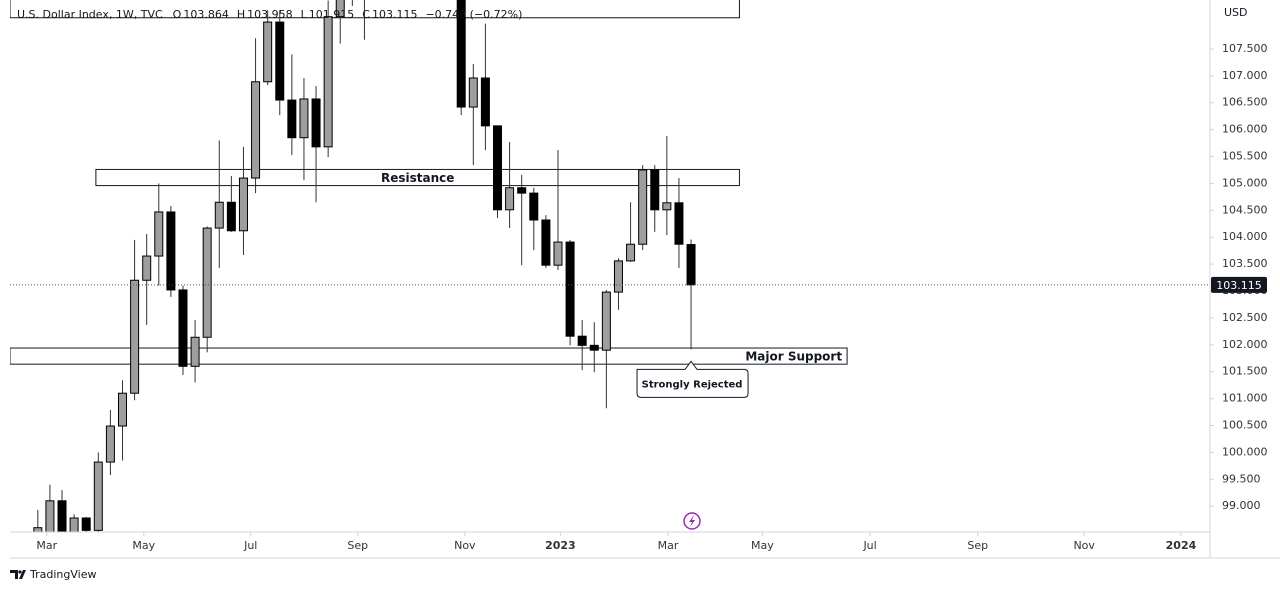 The width and height of the screenshot is (1280, 589). I want to click on y-tick-label: 102.500, so click(1245, 317).